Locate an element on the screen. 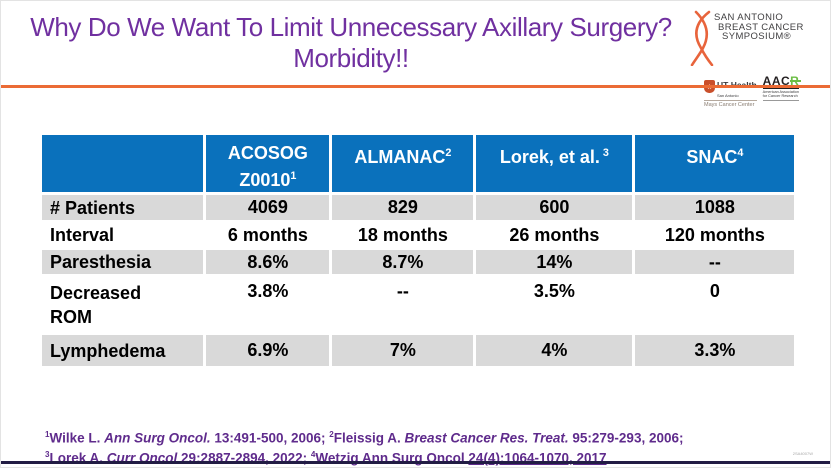 The height and width of the screenshot is (468, 831). watermark-text: 2SA4007W is located at coordinates (802, 453).